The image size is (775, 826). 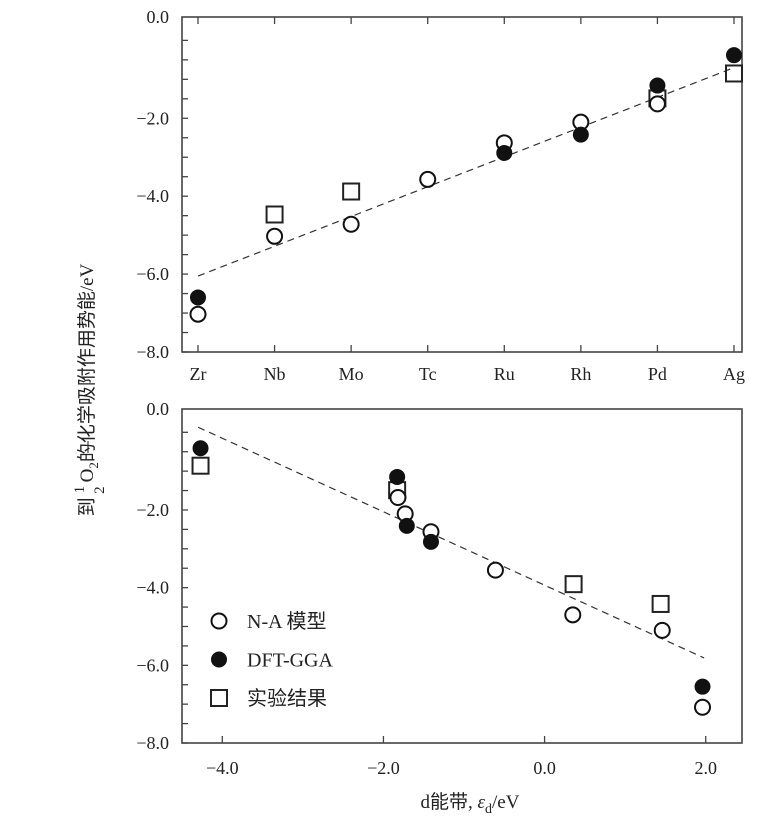 I want to click on x-tick-label: 2.0, so click(x=705, y=768).